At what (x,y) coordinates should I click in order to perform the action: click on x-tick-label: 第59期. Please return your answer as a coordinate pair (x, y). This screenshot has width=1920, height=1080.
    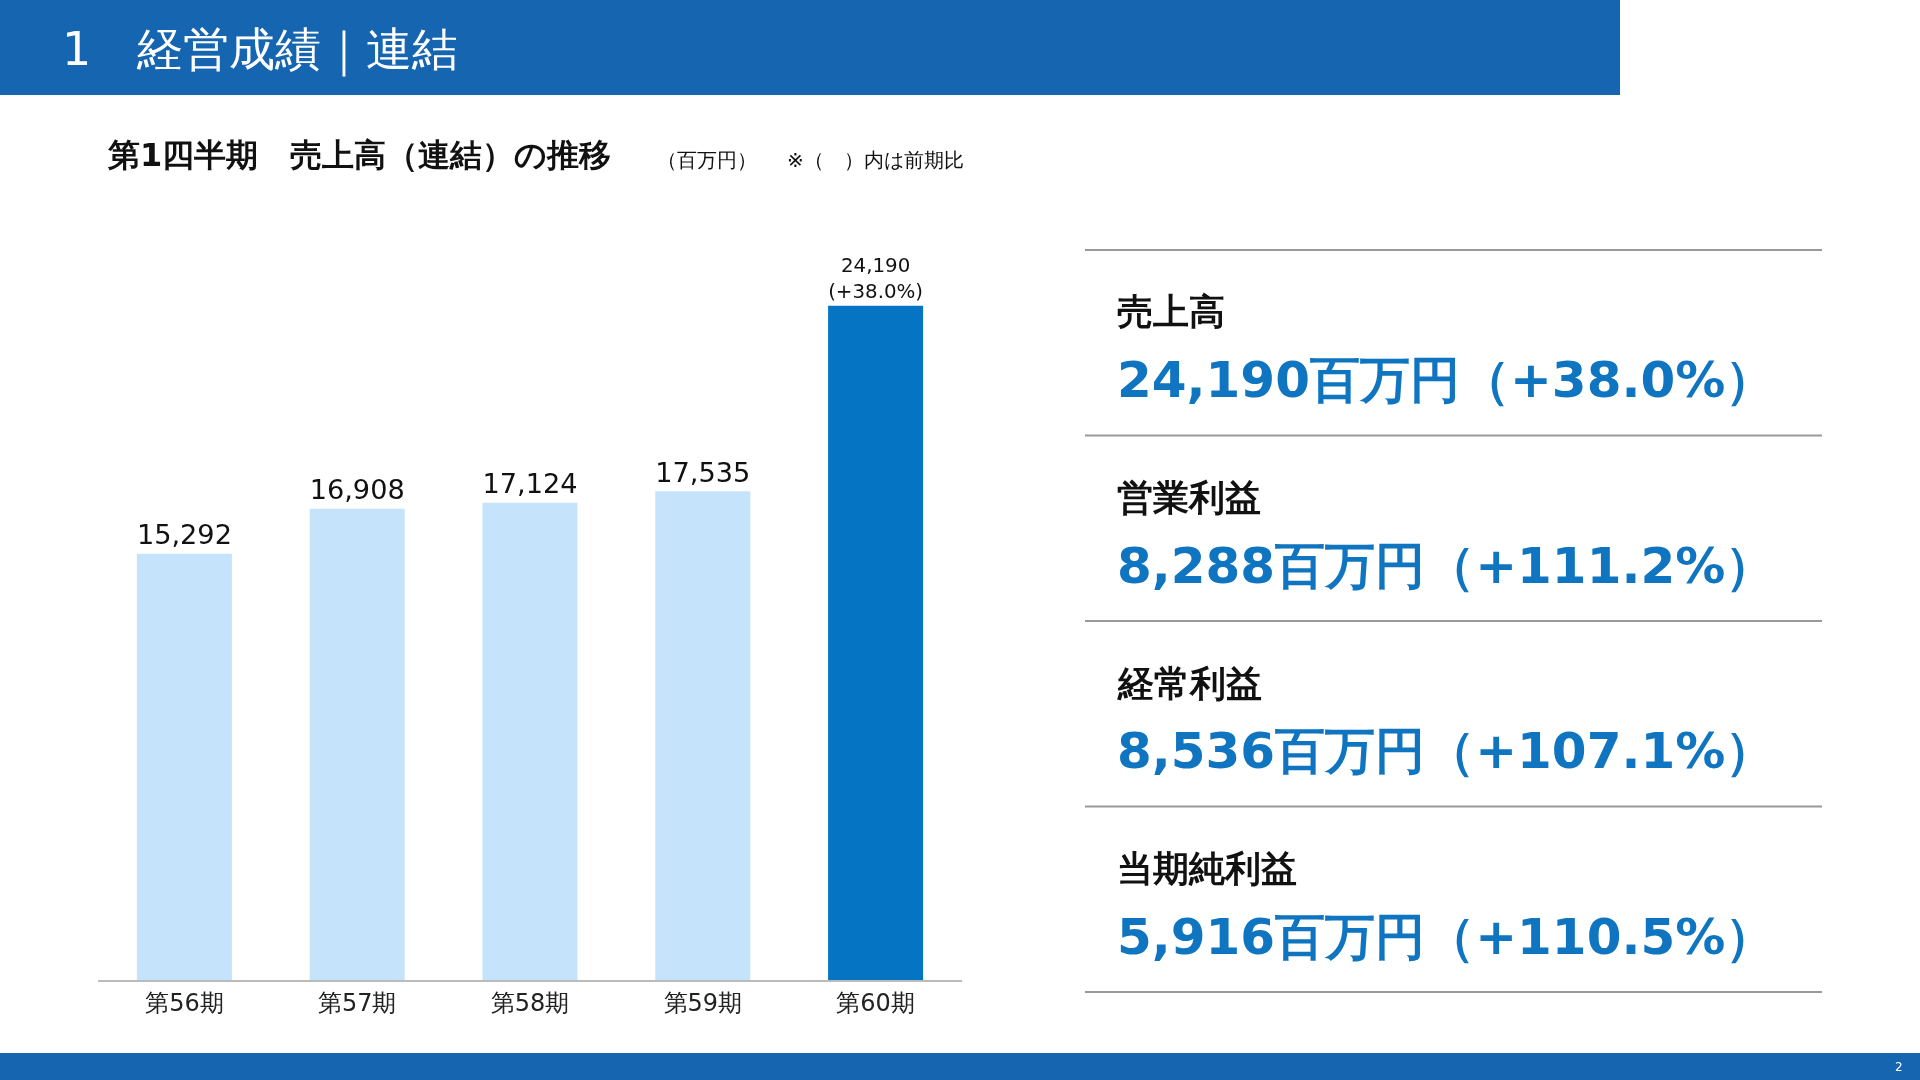
    Looking at the image, I should click on (703, 1002).